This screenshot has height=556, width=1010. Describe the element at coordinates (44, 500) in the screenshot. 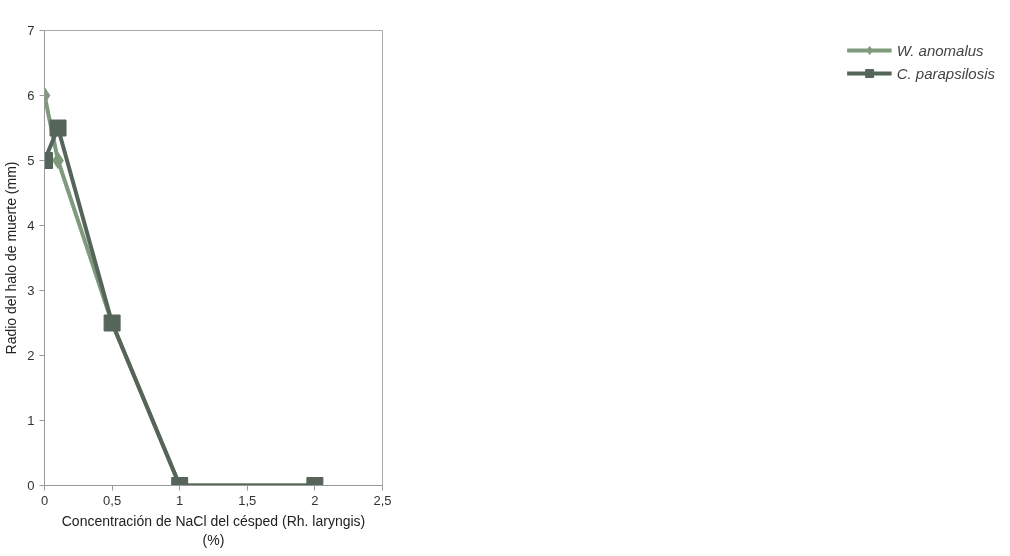

I see `x-tick-label: 0` at that location.